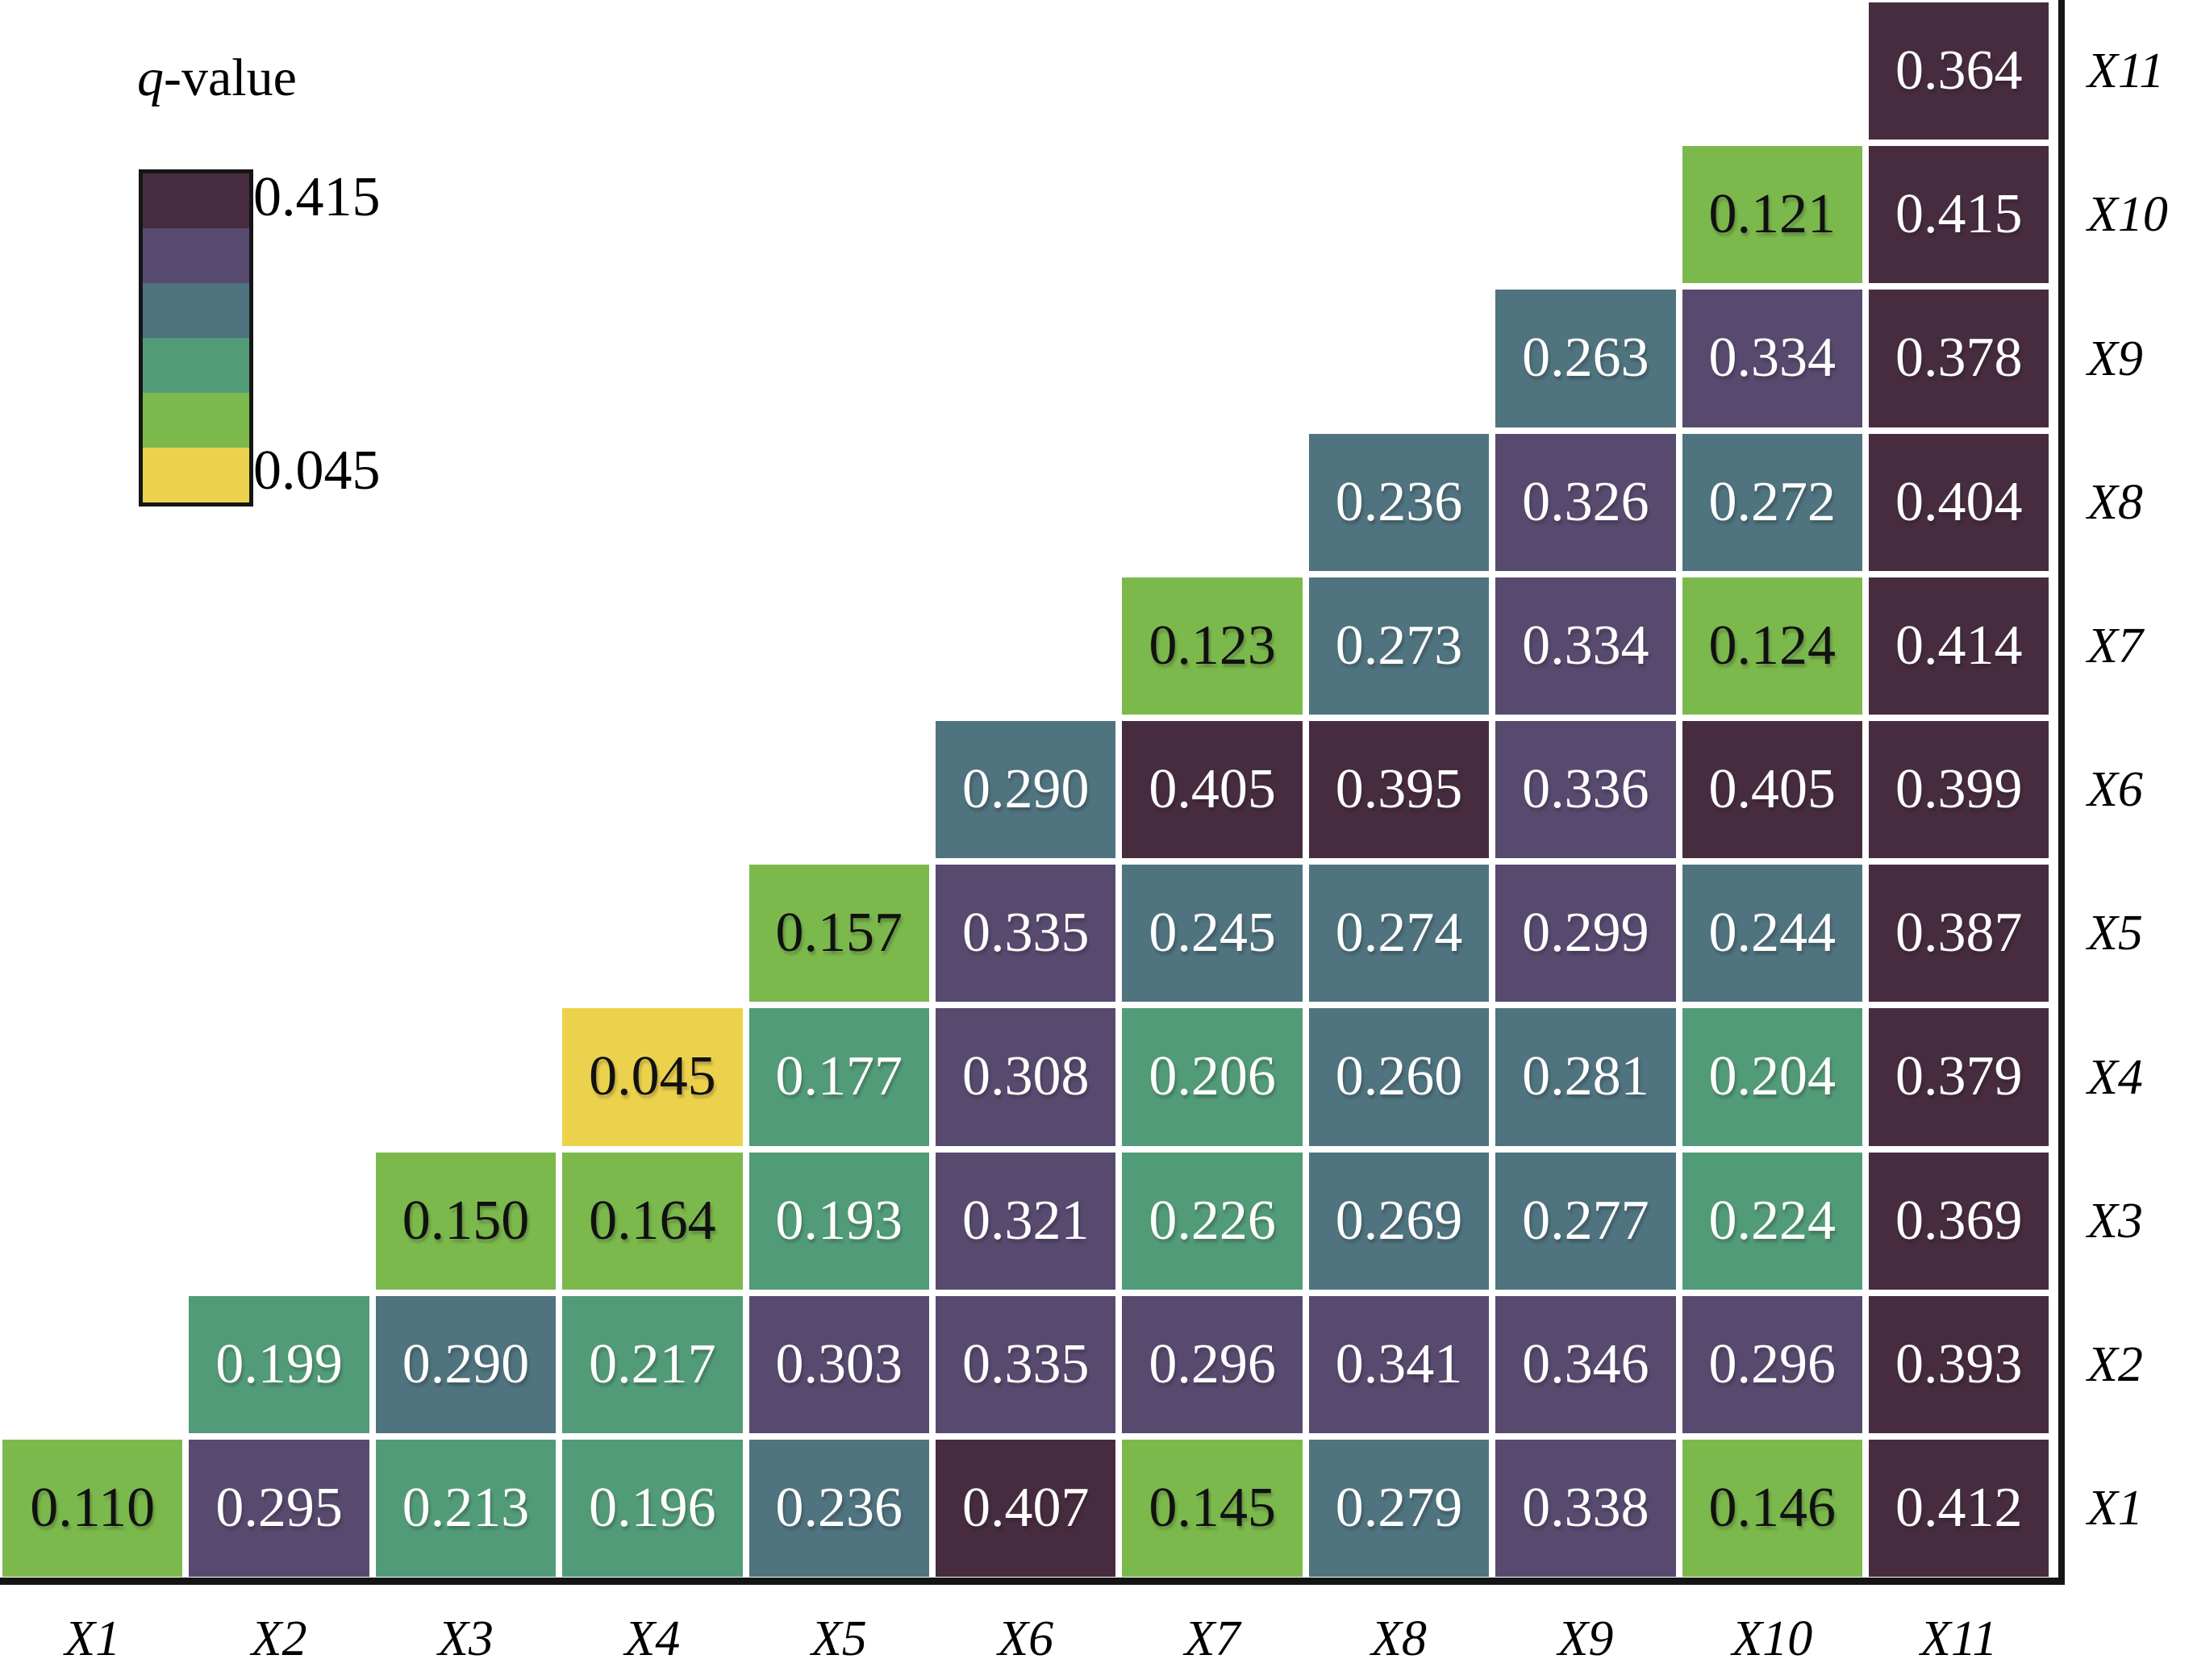 The image size is (2193, 1680). I want to click on heatmap-cell: 0.321, so click(1026, 1221).